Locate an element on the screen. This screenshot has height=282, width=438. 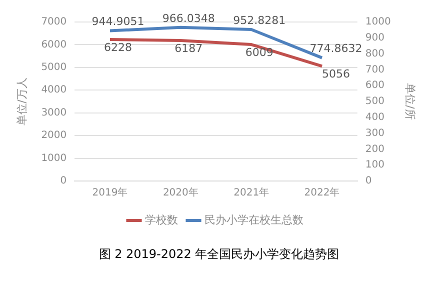
y2-tick-label: 900 is located at coordinates (374, 38).